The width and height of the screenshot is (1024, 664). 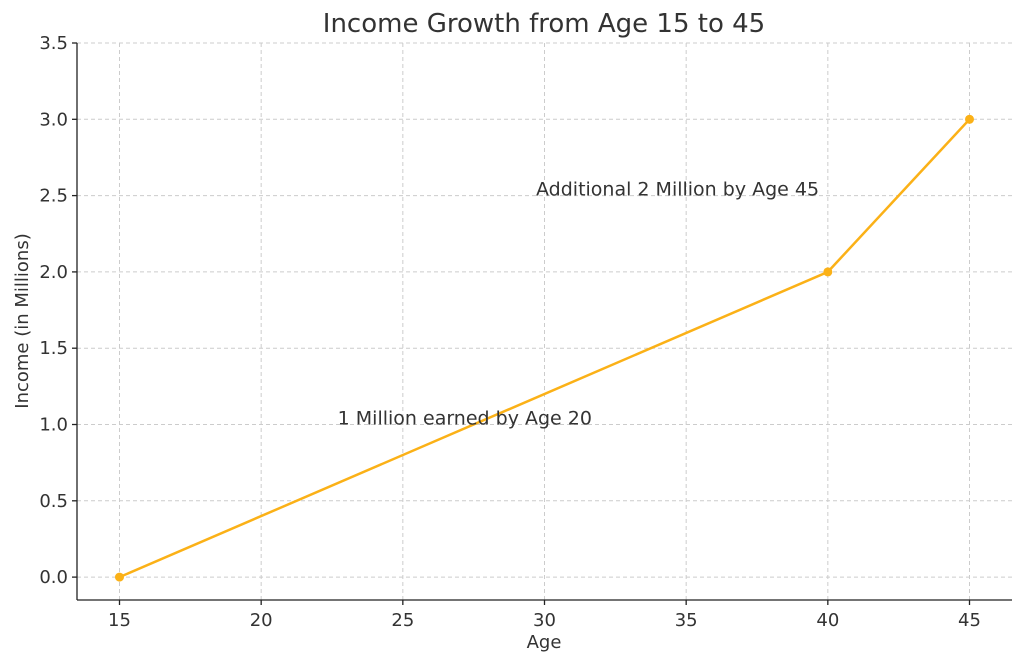 I want to click on x-tick-label: 30, so click(x=544, y=620).